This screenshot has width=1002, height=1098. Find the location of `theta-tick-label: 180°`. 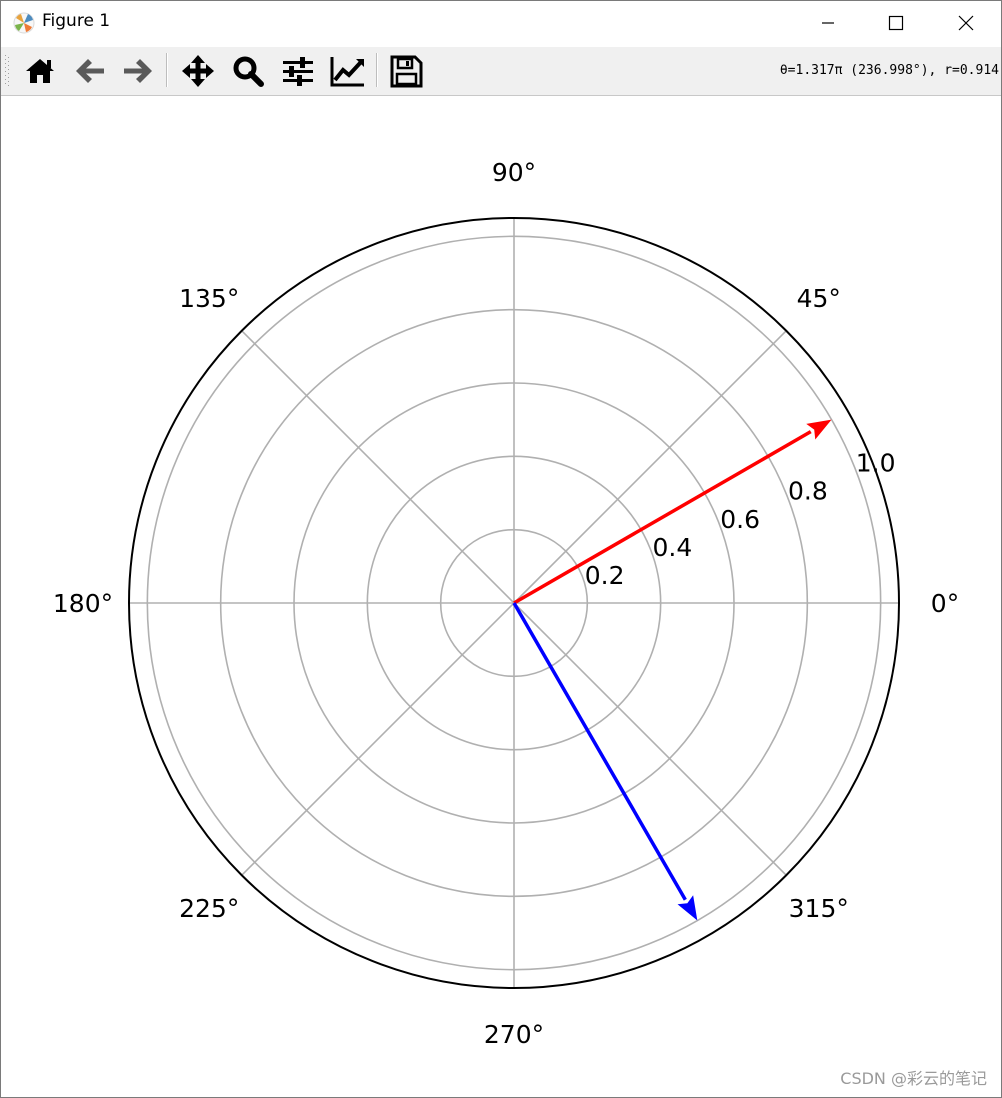

theta-tick-label: 180° is located at coordinates (83, 603).